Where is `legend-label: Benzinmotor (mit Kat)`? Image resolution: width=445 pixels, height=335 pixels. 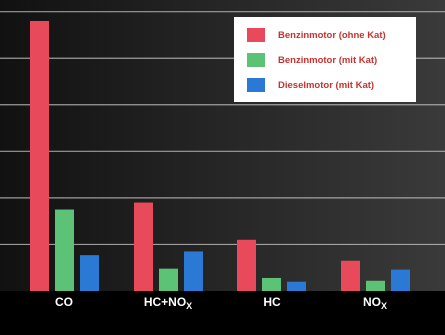
legend-label: Benzinmotor (mit Kat) is located at coordinates (327, 60).